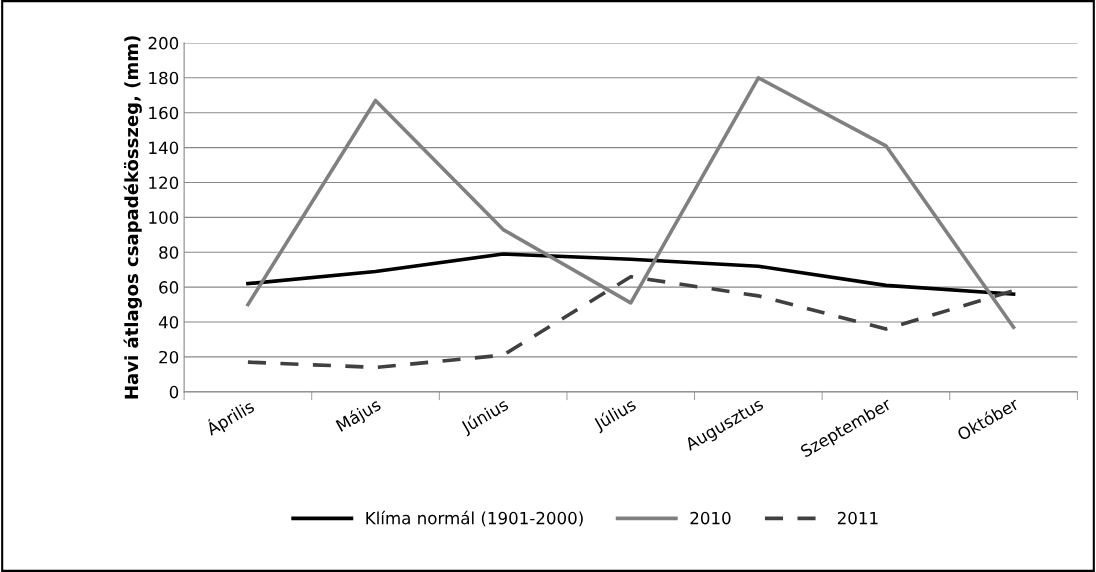 The image size is (1096, 572). I want to click on y-axis-title: Havi átlagos csapadékösszeg, (mm), so click(132, 217).